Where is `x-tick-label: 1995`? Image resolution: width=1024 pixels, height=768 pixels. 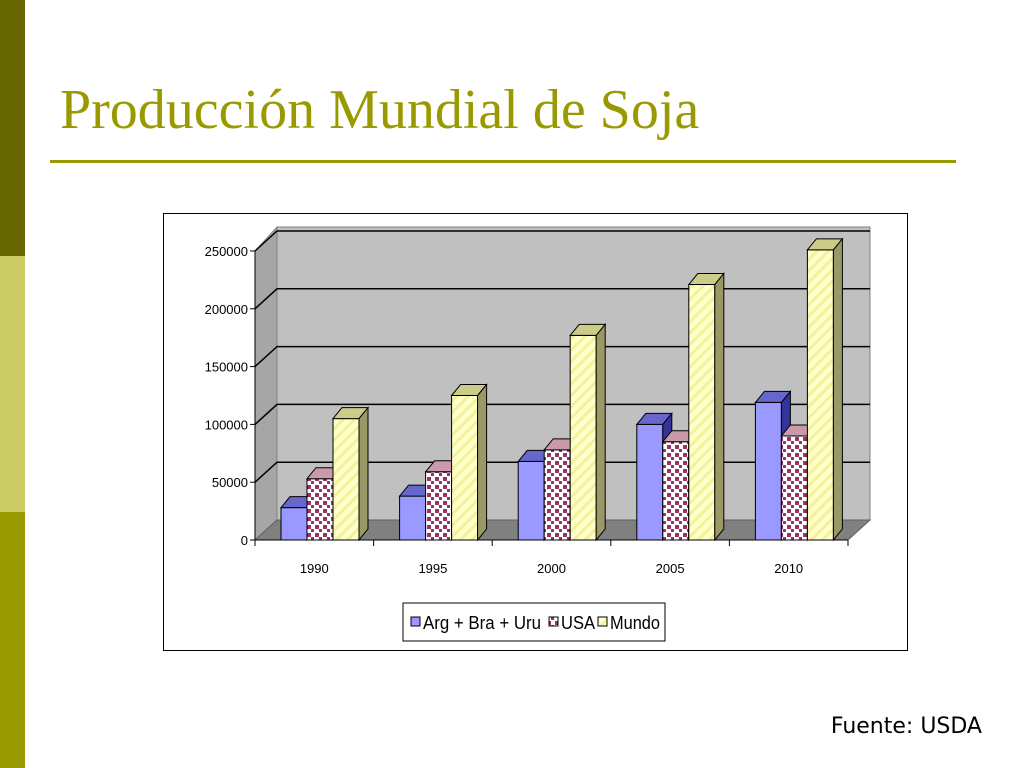
x-tick-label: 1995 is located at coordinates (432, 568).